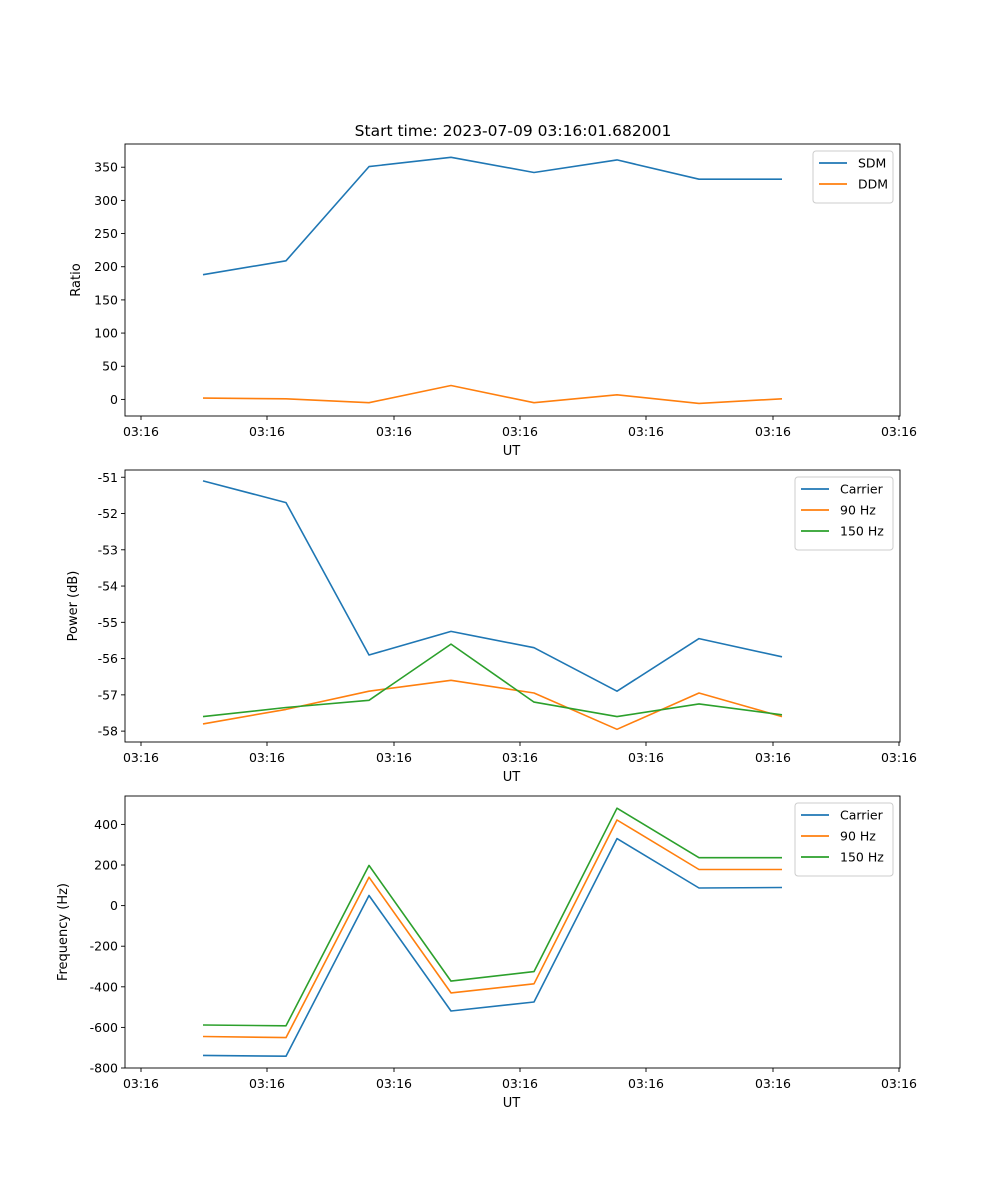  What do you see at coordinates (106, 824) in the screenshot?
I see `y-tick-label: 400` at bounding box center [106, 824].